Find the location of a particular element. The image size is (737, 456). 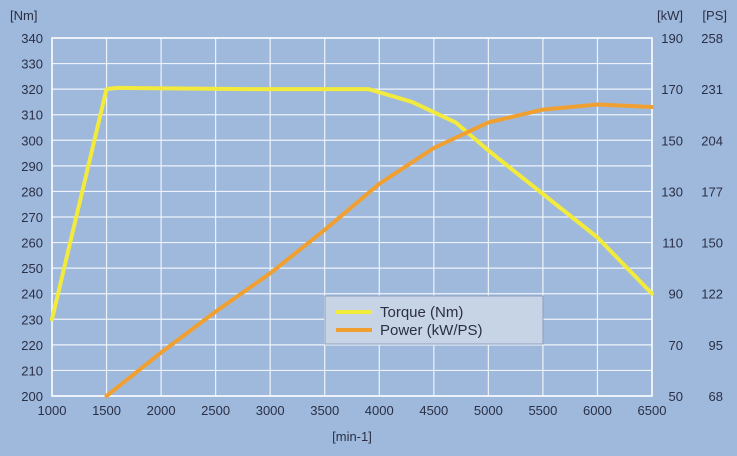

y-right-ps-tick-label: 68 is located at coordinates (716, 396).